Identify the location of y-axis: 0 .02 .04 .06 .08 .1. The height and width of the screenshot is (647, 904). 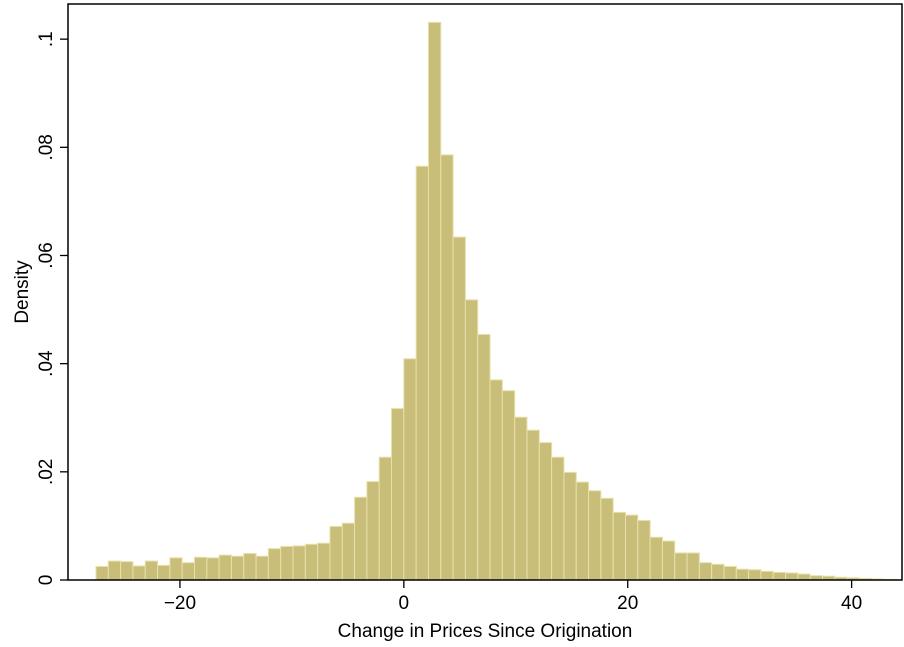
(52, 308).